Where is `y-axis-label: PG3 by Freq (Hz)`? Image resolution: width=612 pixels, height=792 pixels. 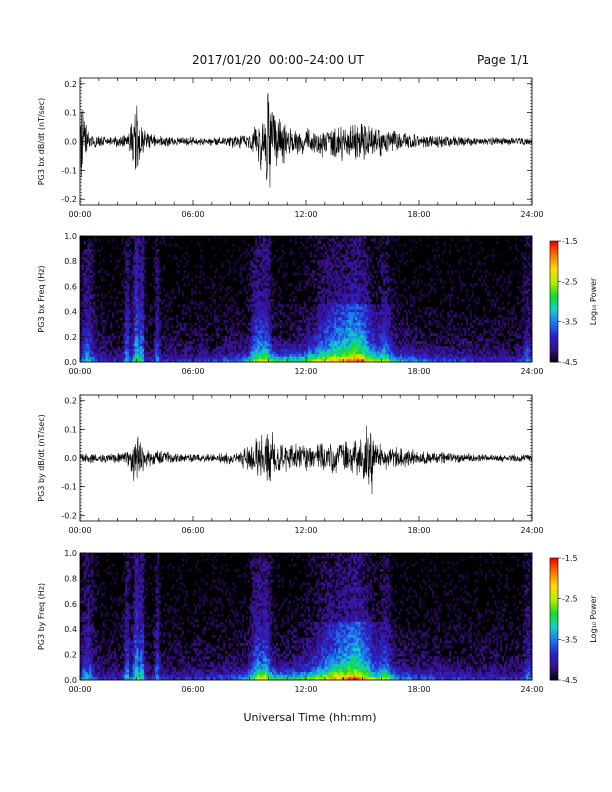
y-axis-label: PG3 by Freq (Hz) is located at coordinates (41, 616).